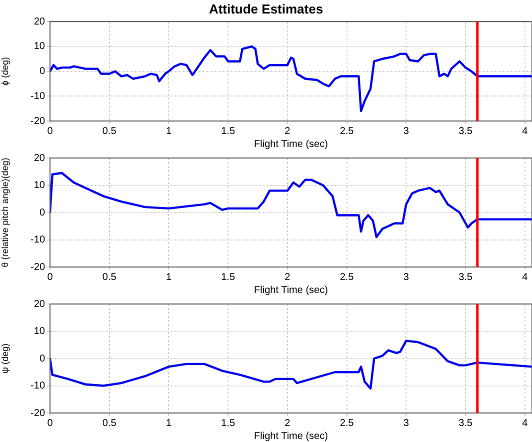  Describe the element at coordinates (5, 359) in the screenshot. I see `y-axis-title: ψ (deg)` at that location.